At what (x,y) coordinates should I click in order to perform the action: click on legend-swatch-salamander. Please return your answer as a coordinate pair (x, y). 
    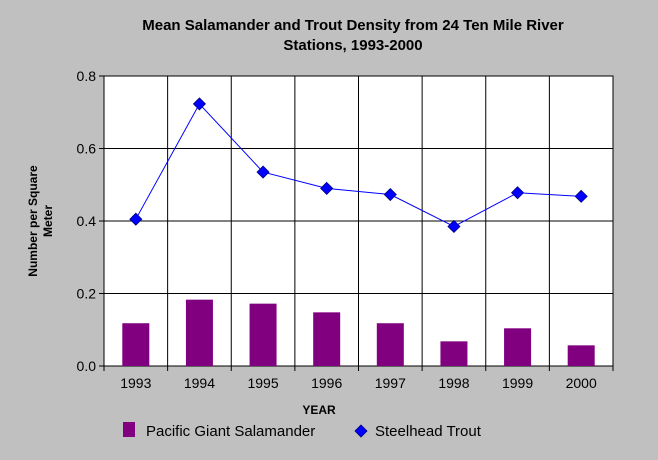
    Looking at the image, I should click on (129, 429).